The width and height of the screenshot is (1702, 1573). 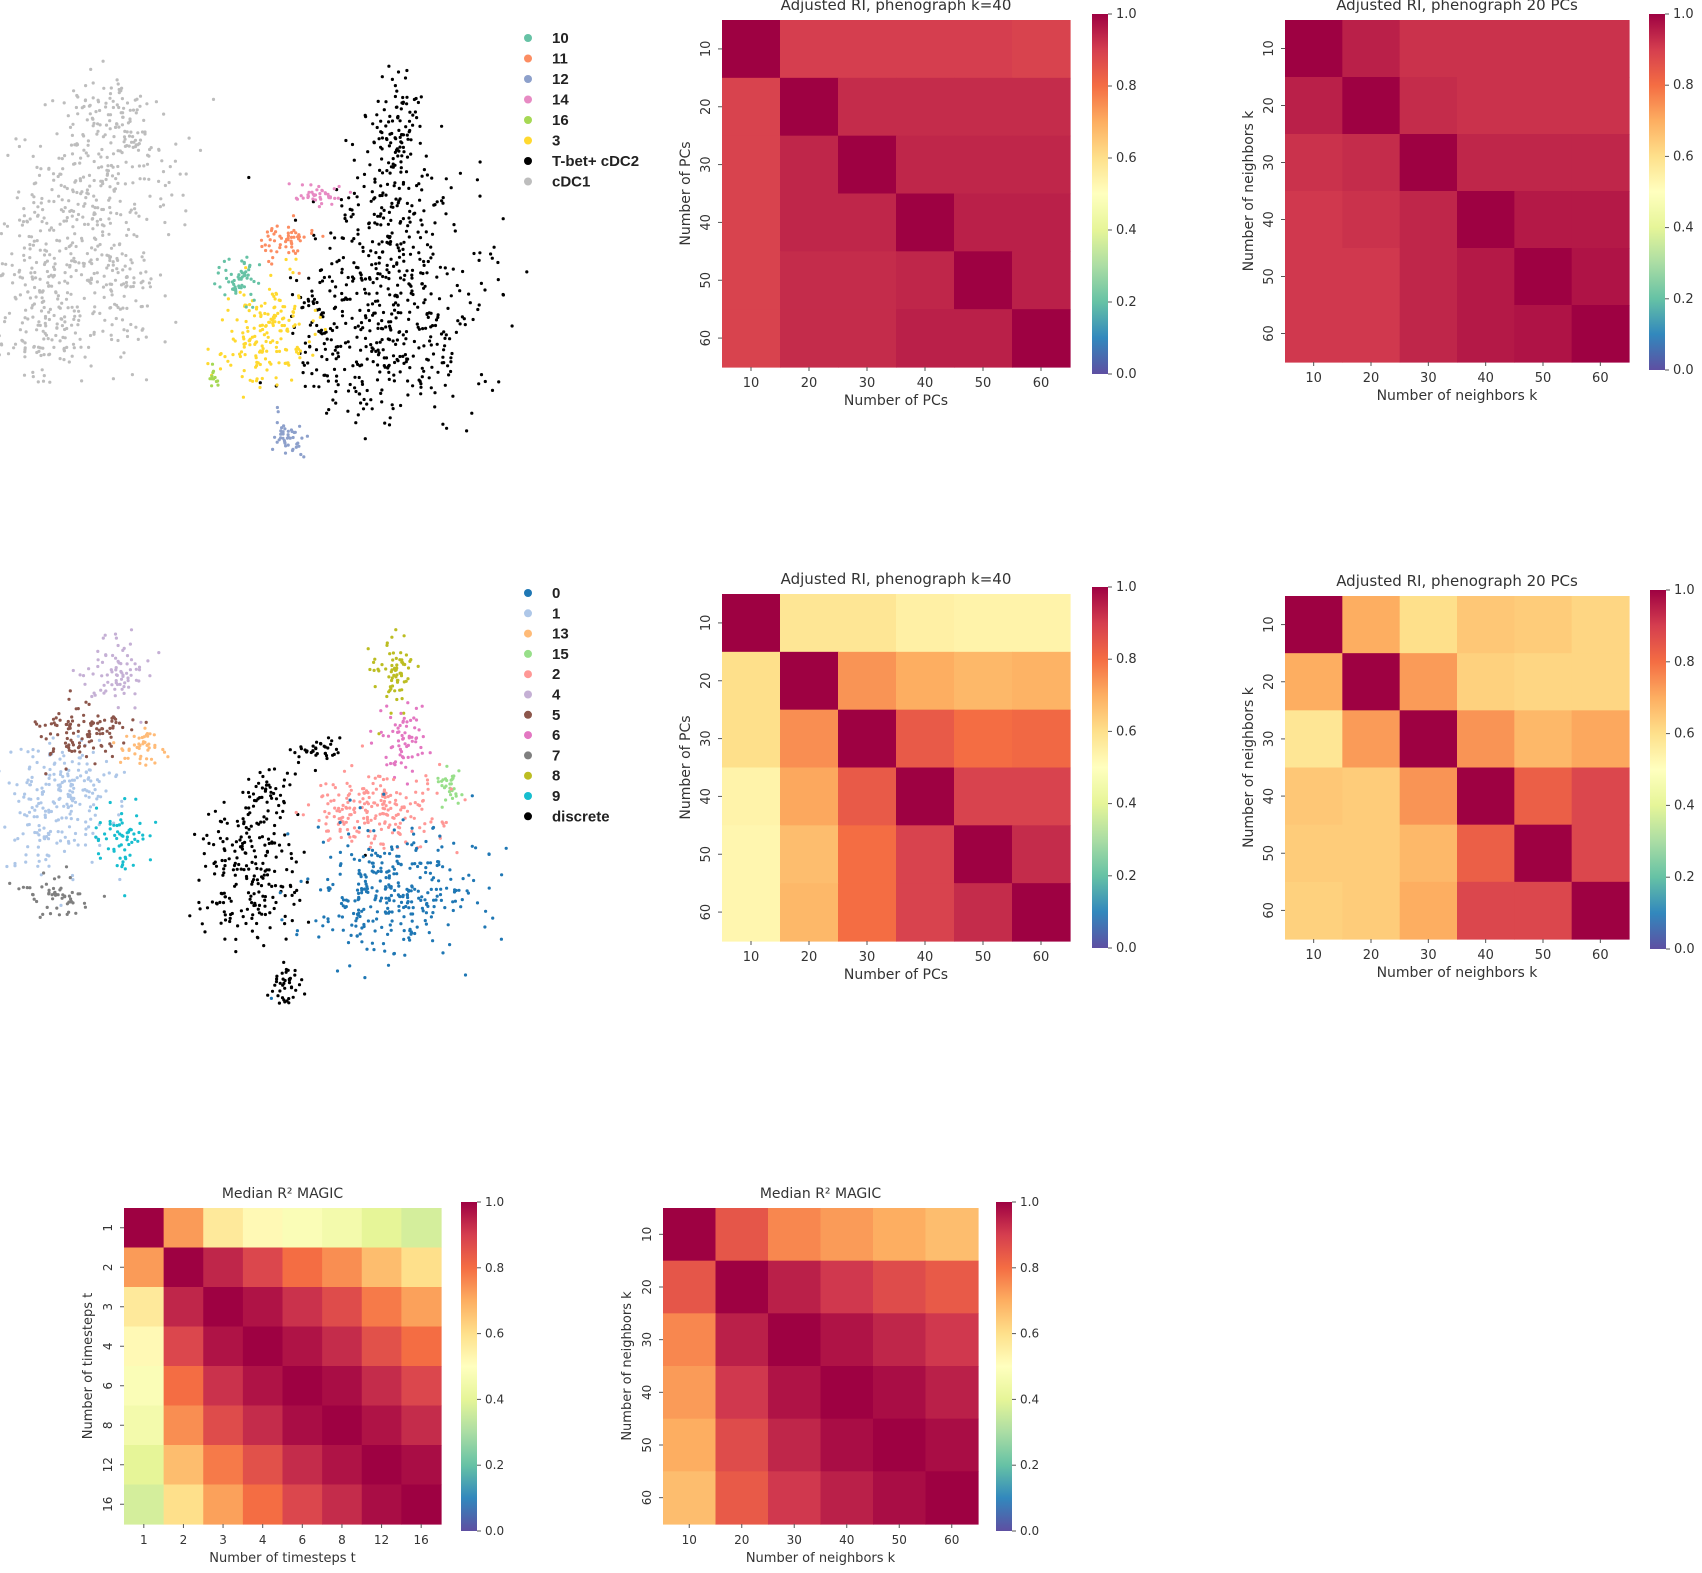 I want to click on y-tick-label: 50, so click(x=706, y=854).